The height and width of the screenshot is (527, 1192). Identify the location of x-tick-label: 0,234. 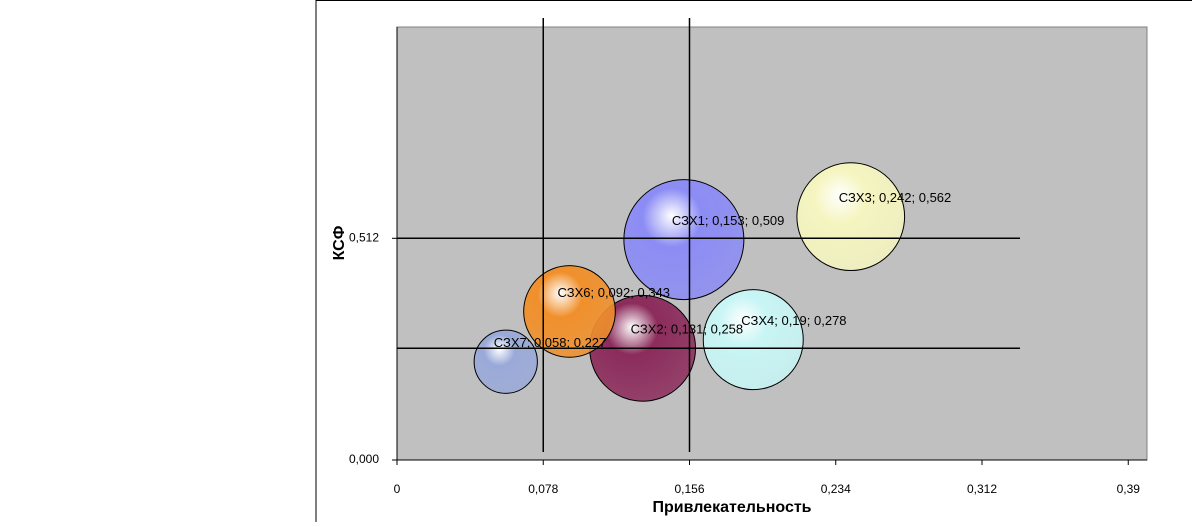
(836, 489).